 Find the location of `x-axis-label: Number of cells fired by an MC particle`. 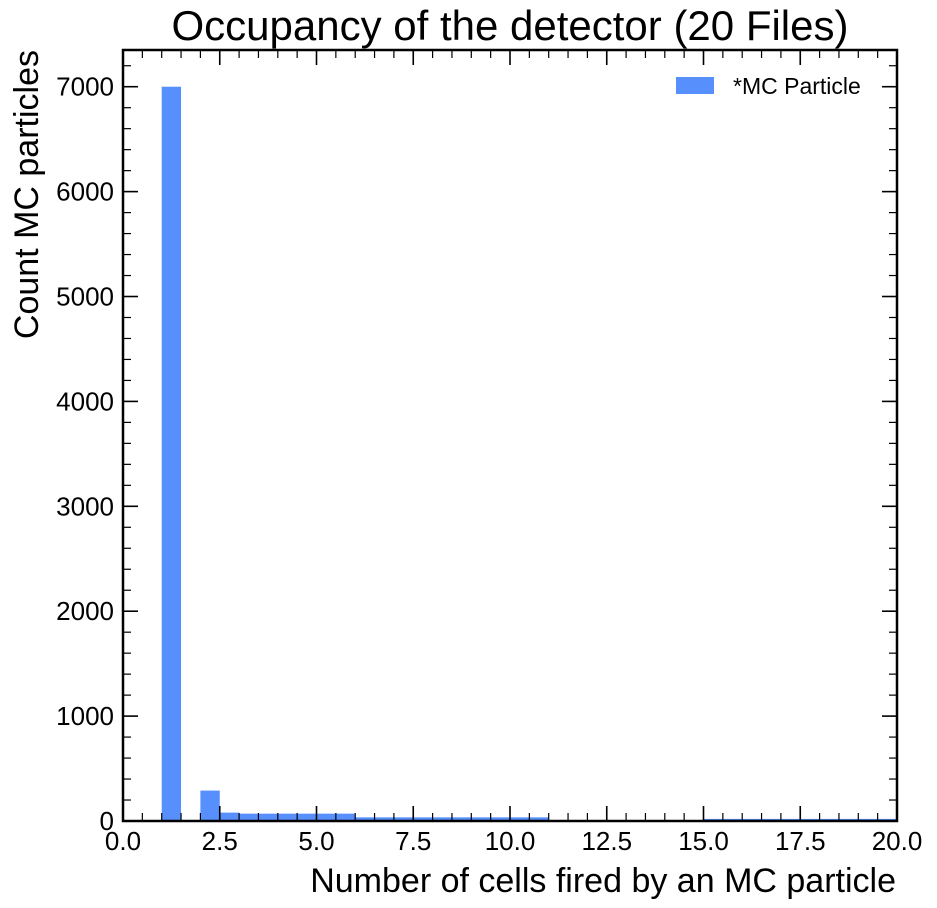

x-axis-label: Number of cells fired by an MC particle is located at coordinates (603, 881).